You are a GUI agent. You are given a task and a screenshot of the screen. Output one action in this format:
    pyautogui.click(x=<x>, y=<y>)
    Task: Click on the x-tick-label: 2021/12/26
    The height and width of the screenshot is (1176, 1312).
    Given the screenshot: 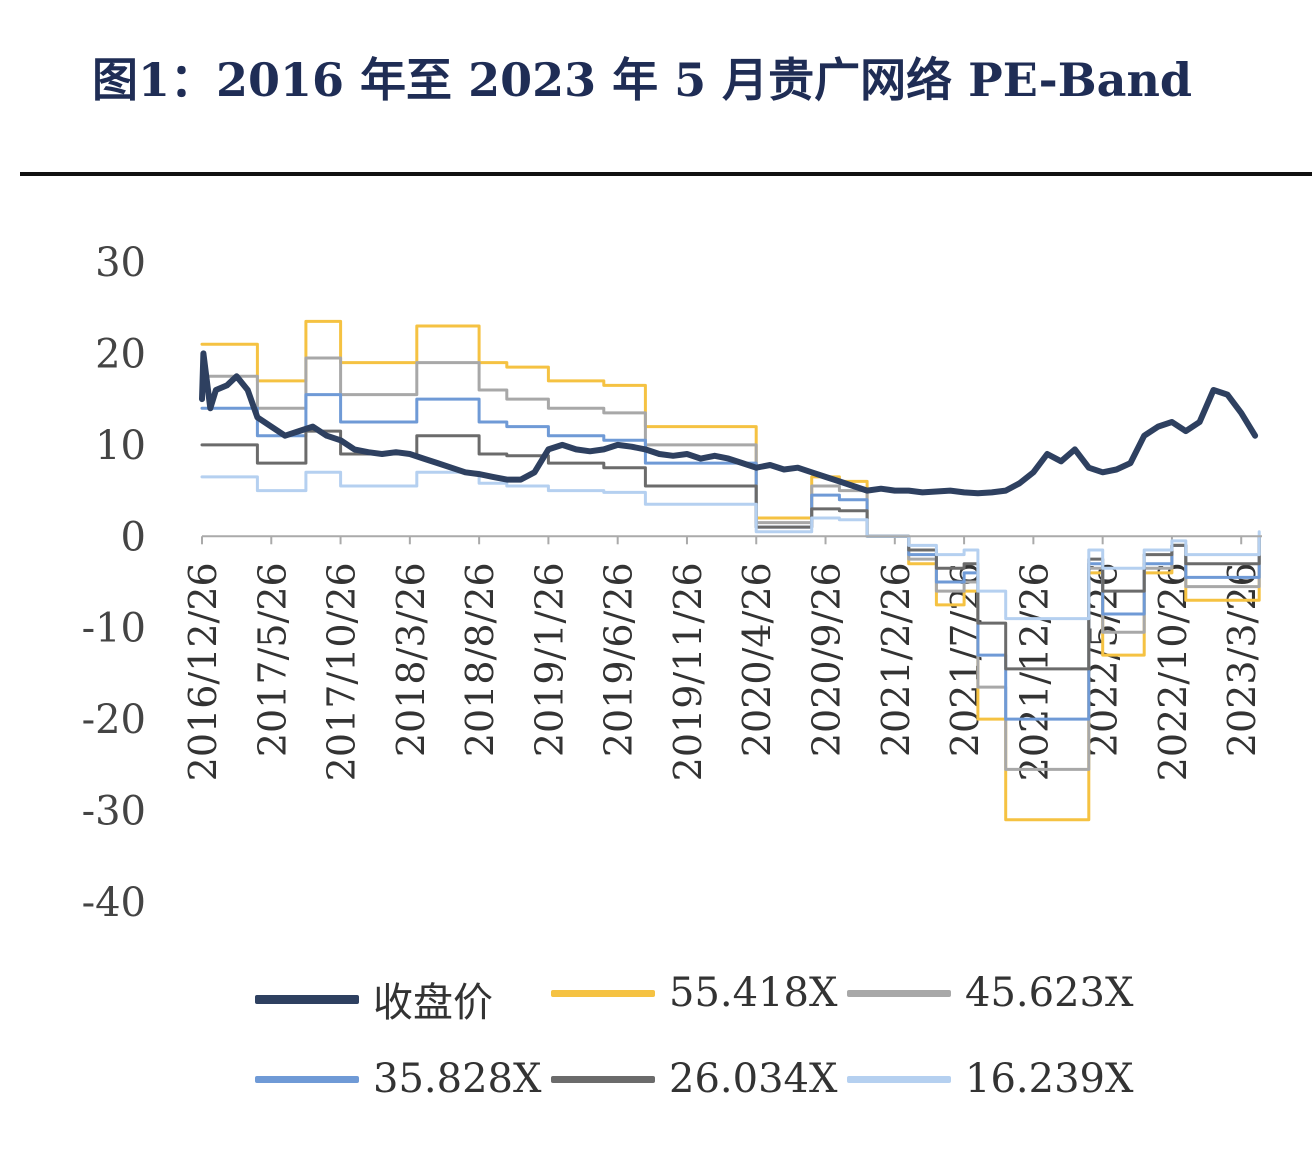 What is the action you would take?
    pyautogui.click(x=1034, y=671)
    